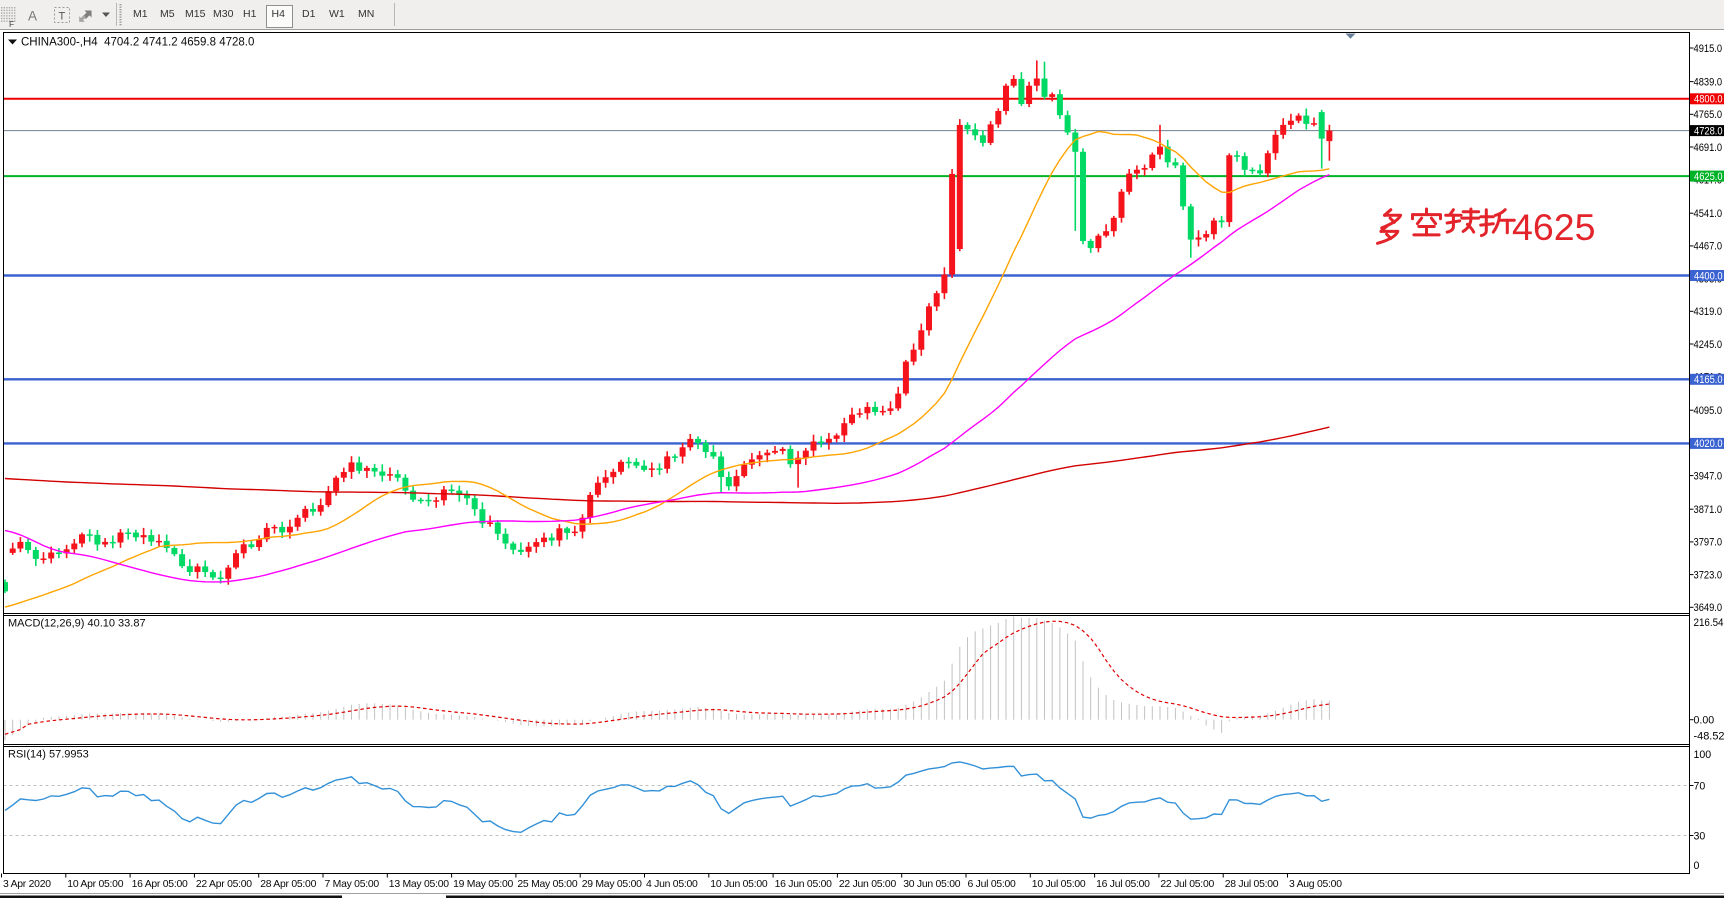 This screenshot has width=1724, height=898. What do you see at coordinates (1187, 884) in the screenshot?
I see `svg-text: 22 Jul 05:00` at bounding box center [1187, 884].